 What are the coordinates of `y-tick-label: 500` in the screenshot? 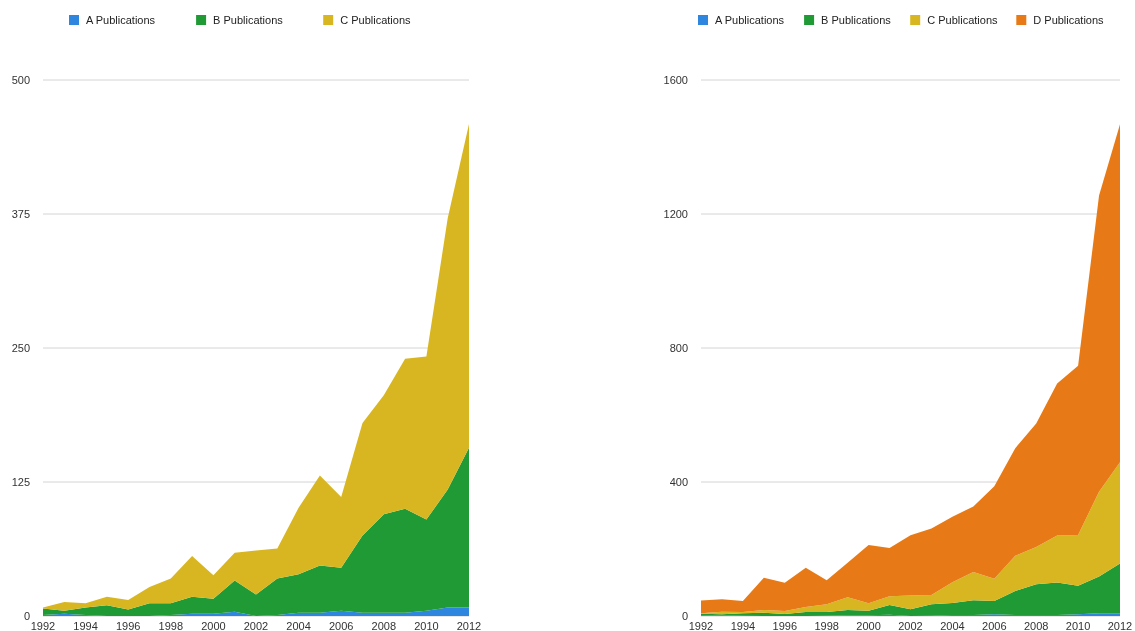 It's located at (20, 79).